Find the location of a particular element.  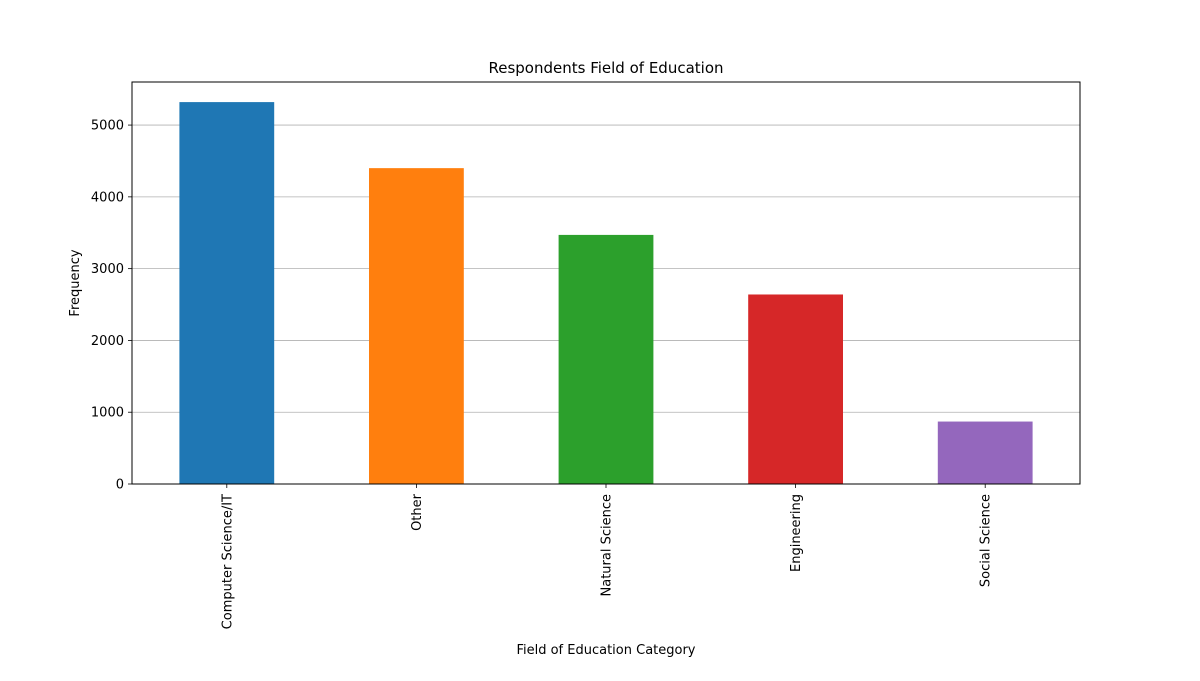

chart-title: Respondents Field of Education is located at coordinates (605, 68).